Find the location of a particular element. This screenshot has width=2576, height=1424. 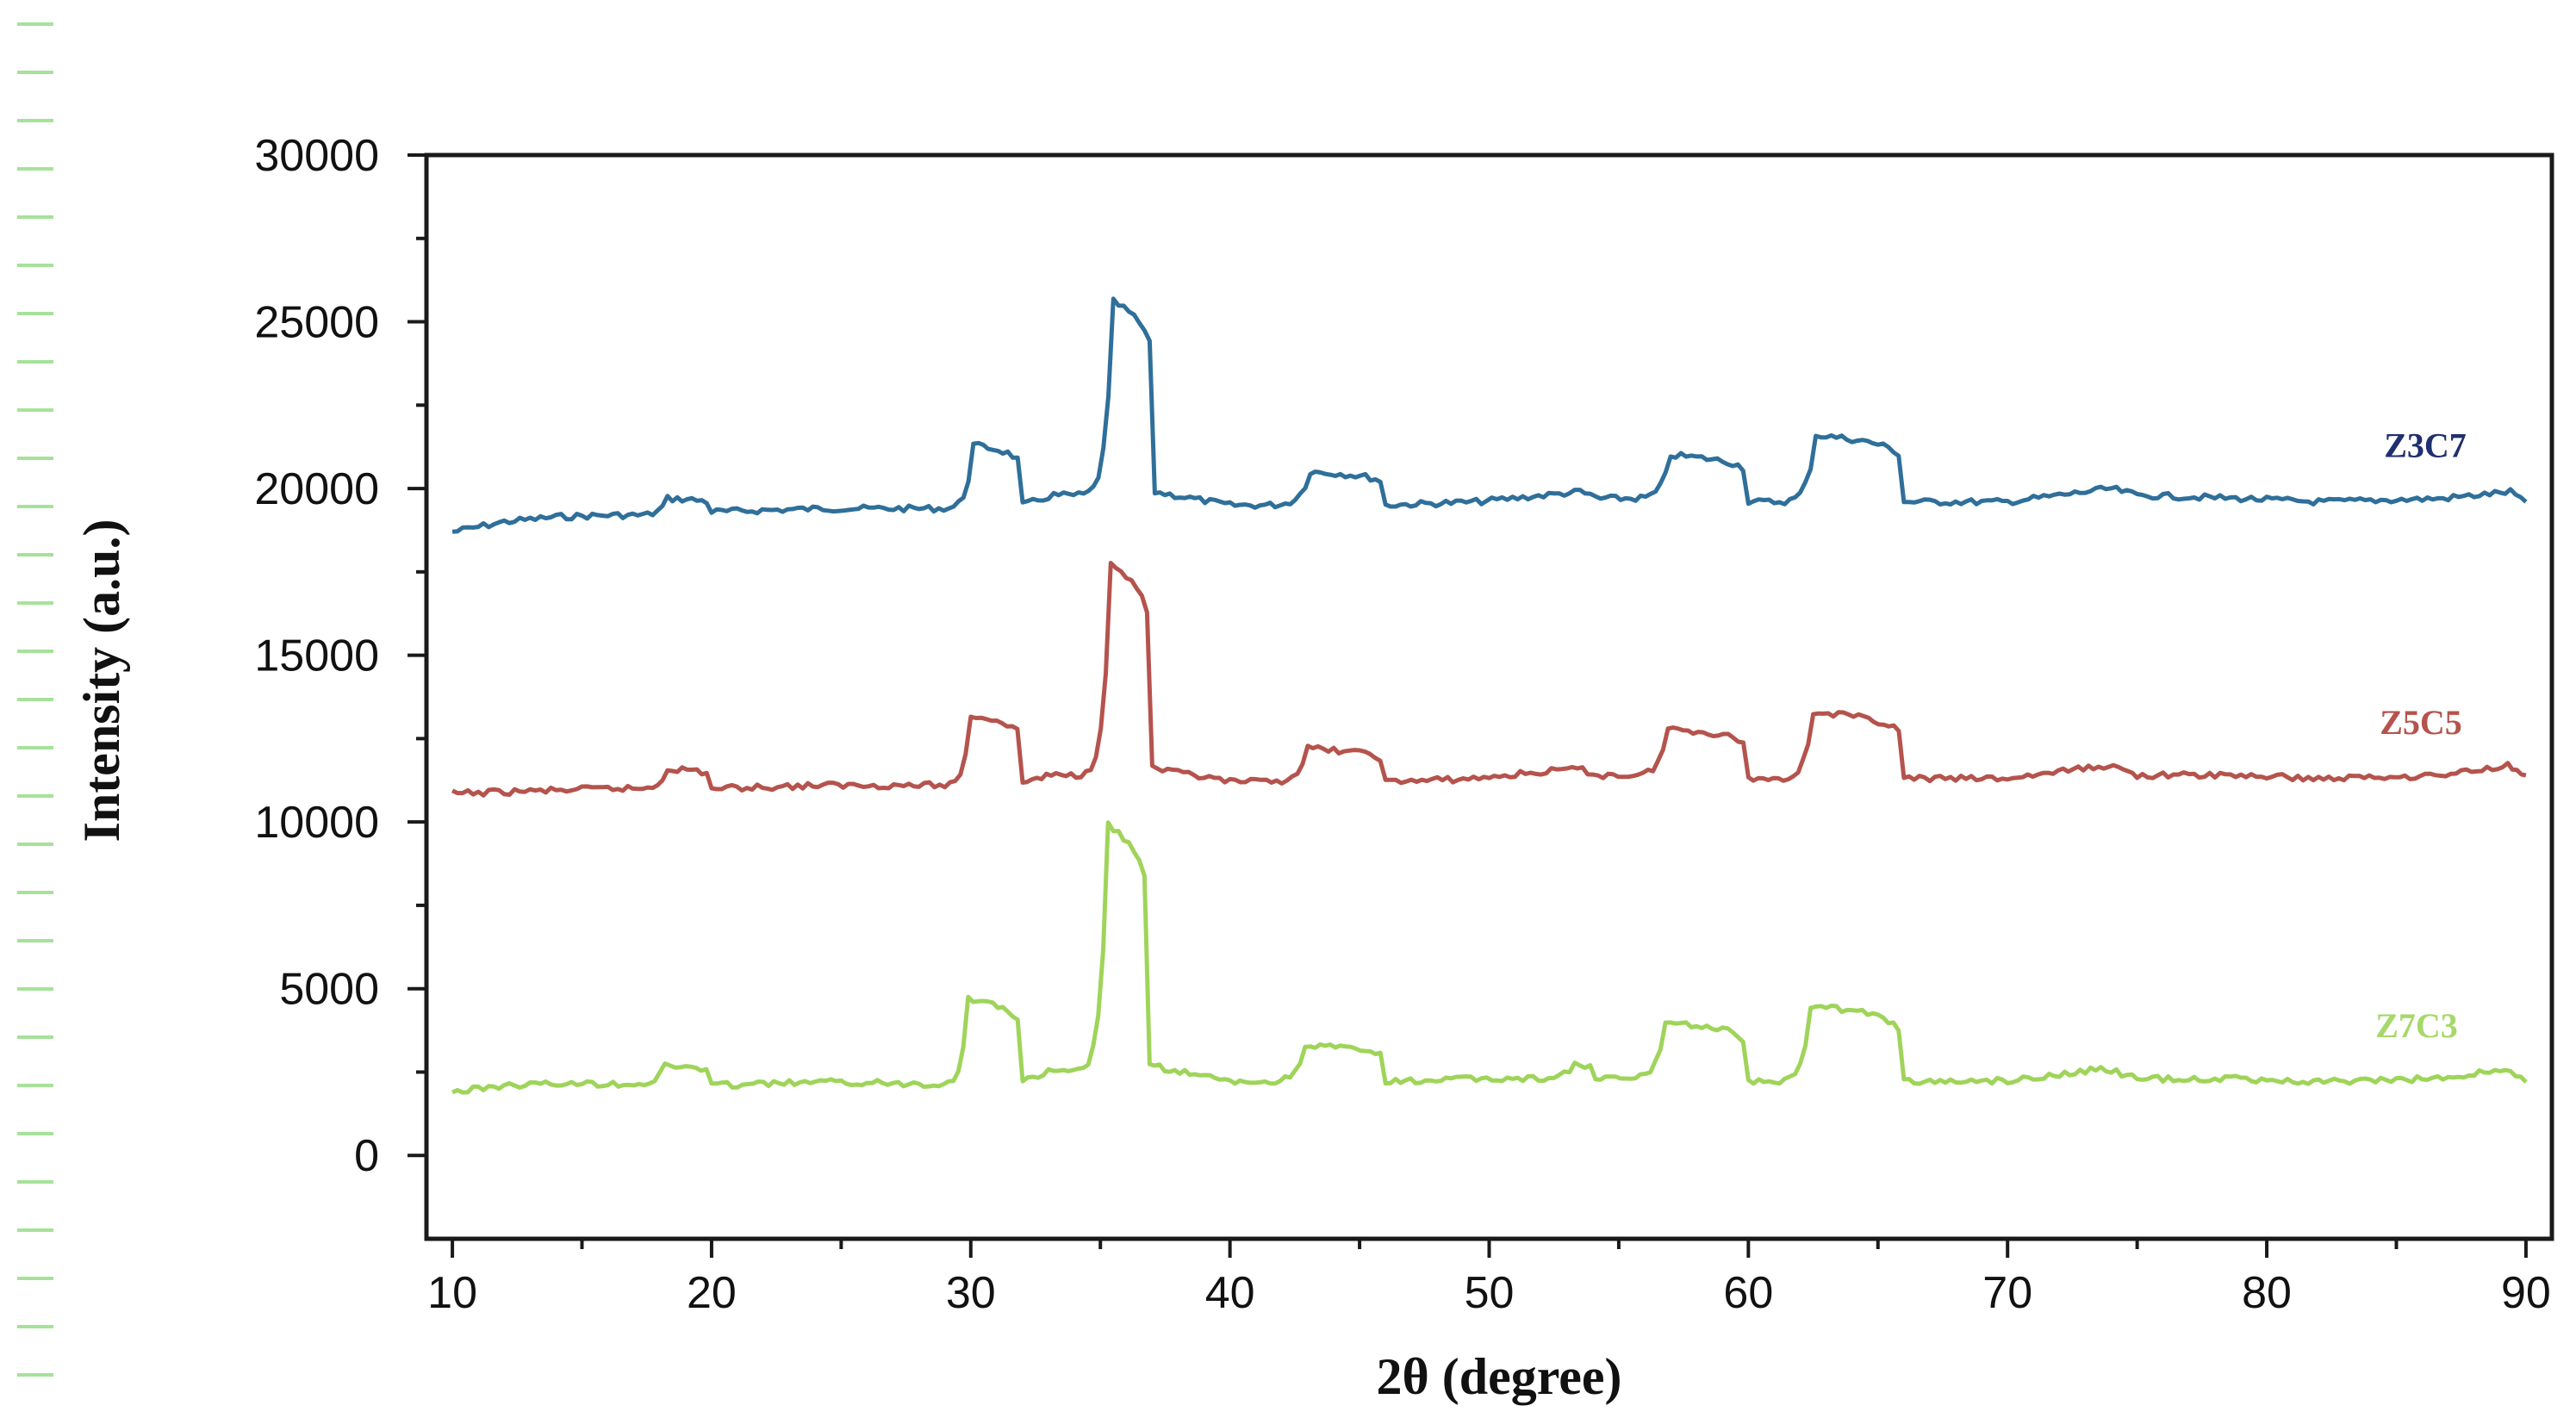

x-tick-label: 10 is located at coordinates (452, 1293).